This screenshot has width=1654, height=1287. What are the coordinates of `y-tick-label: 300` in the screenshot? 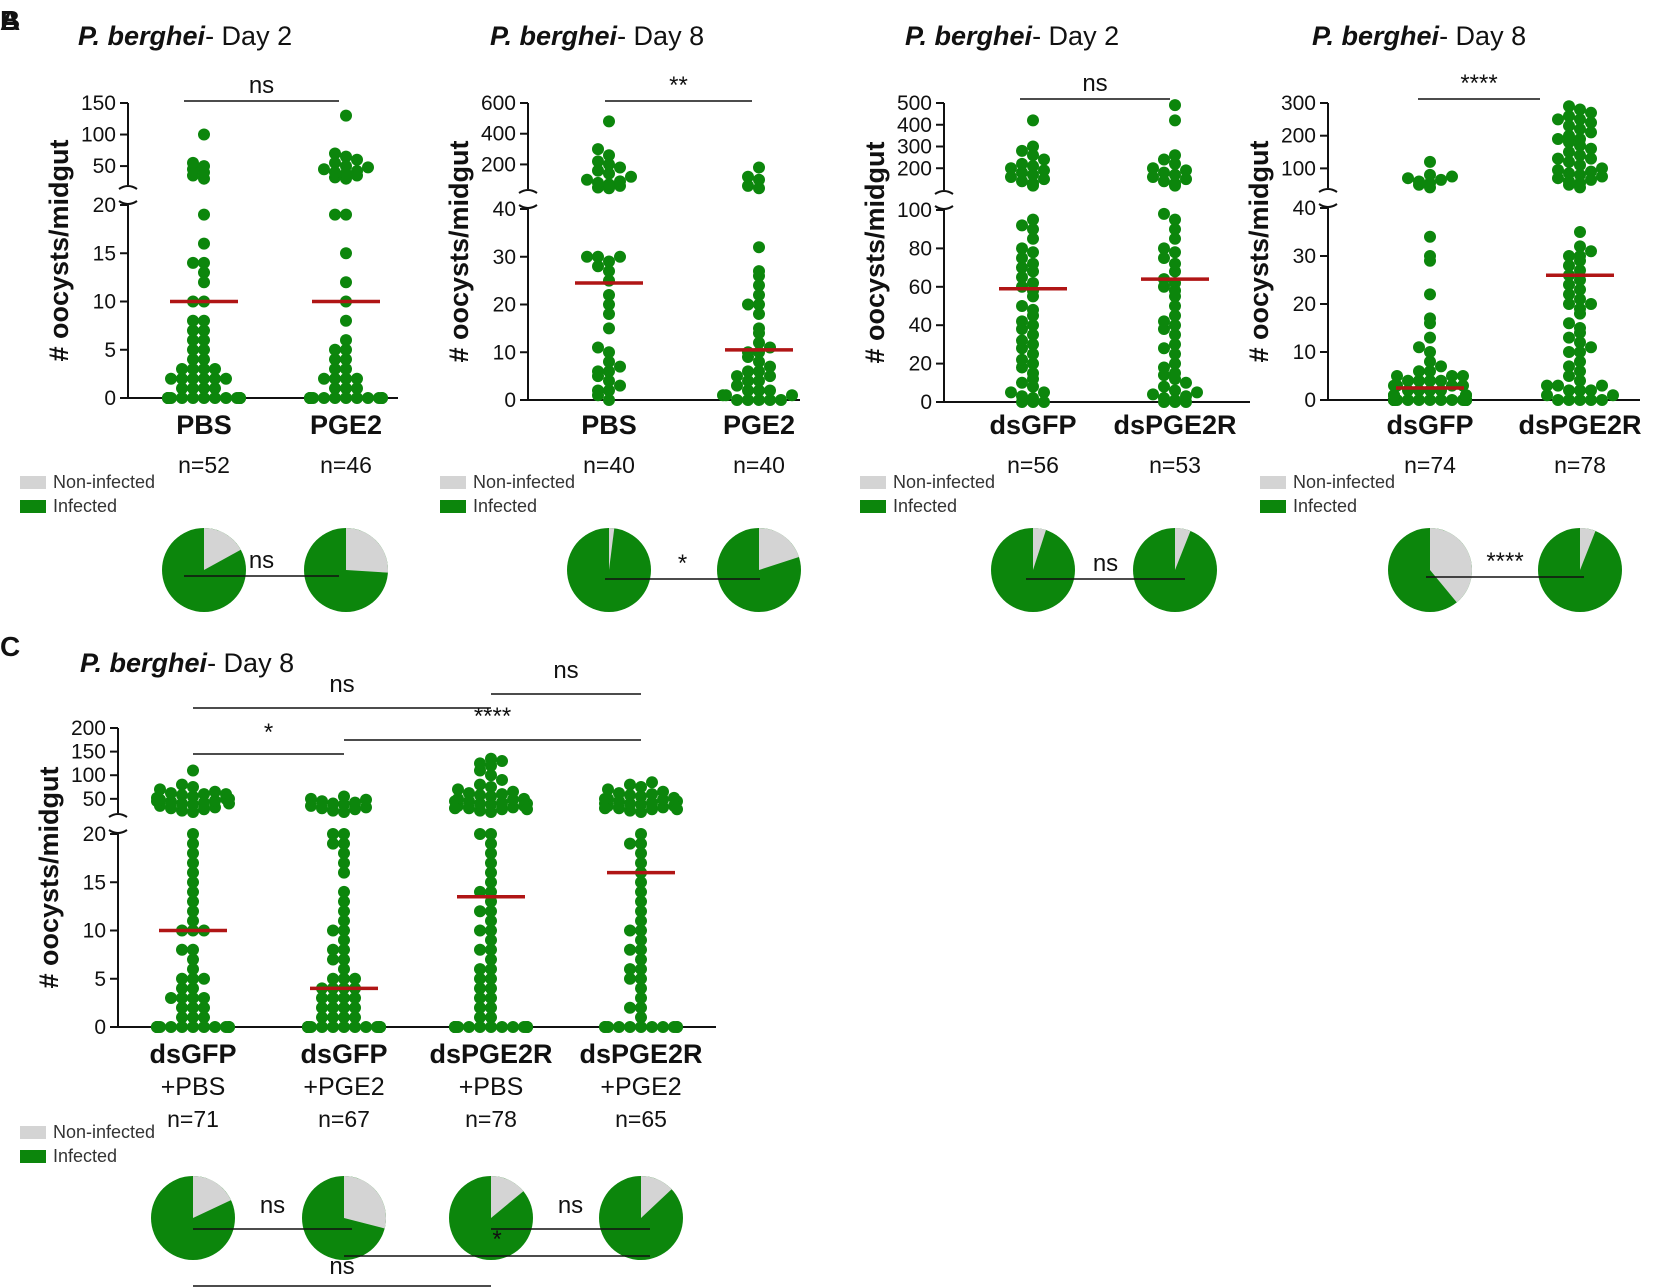 It's located at (914, 147).